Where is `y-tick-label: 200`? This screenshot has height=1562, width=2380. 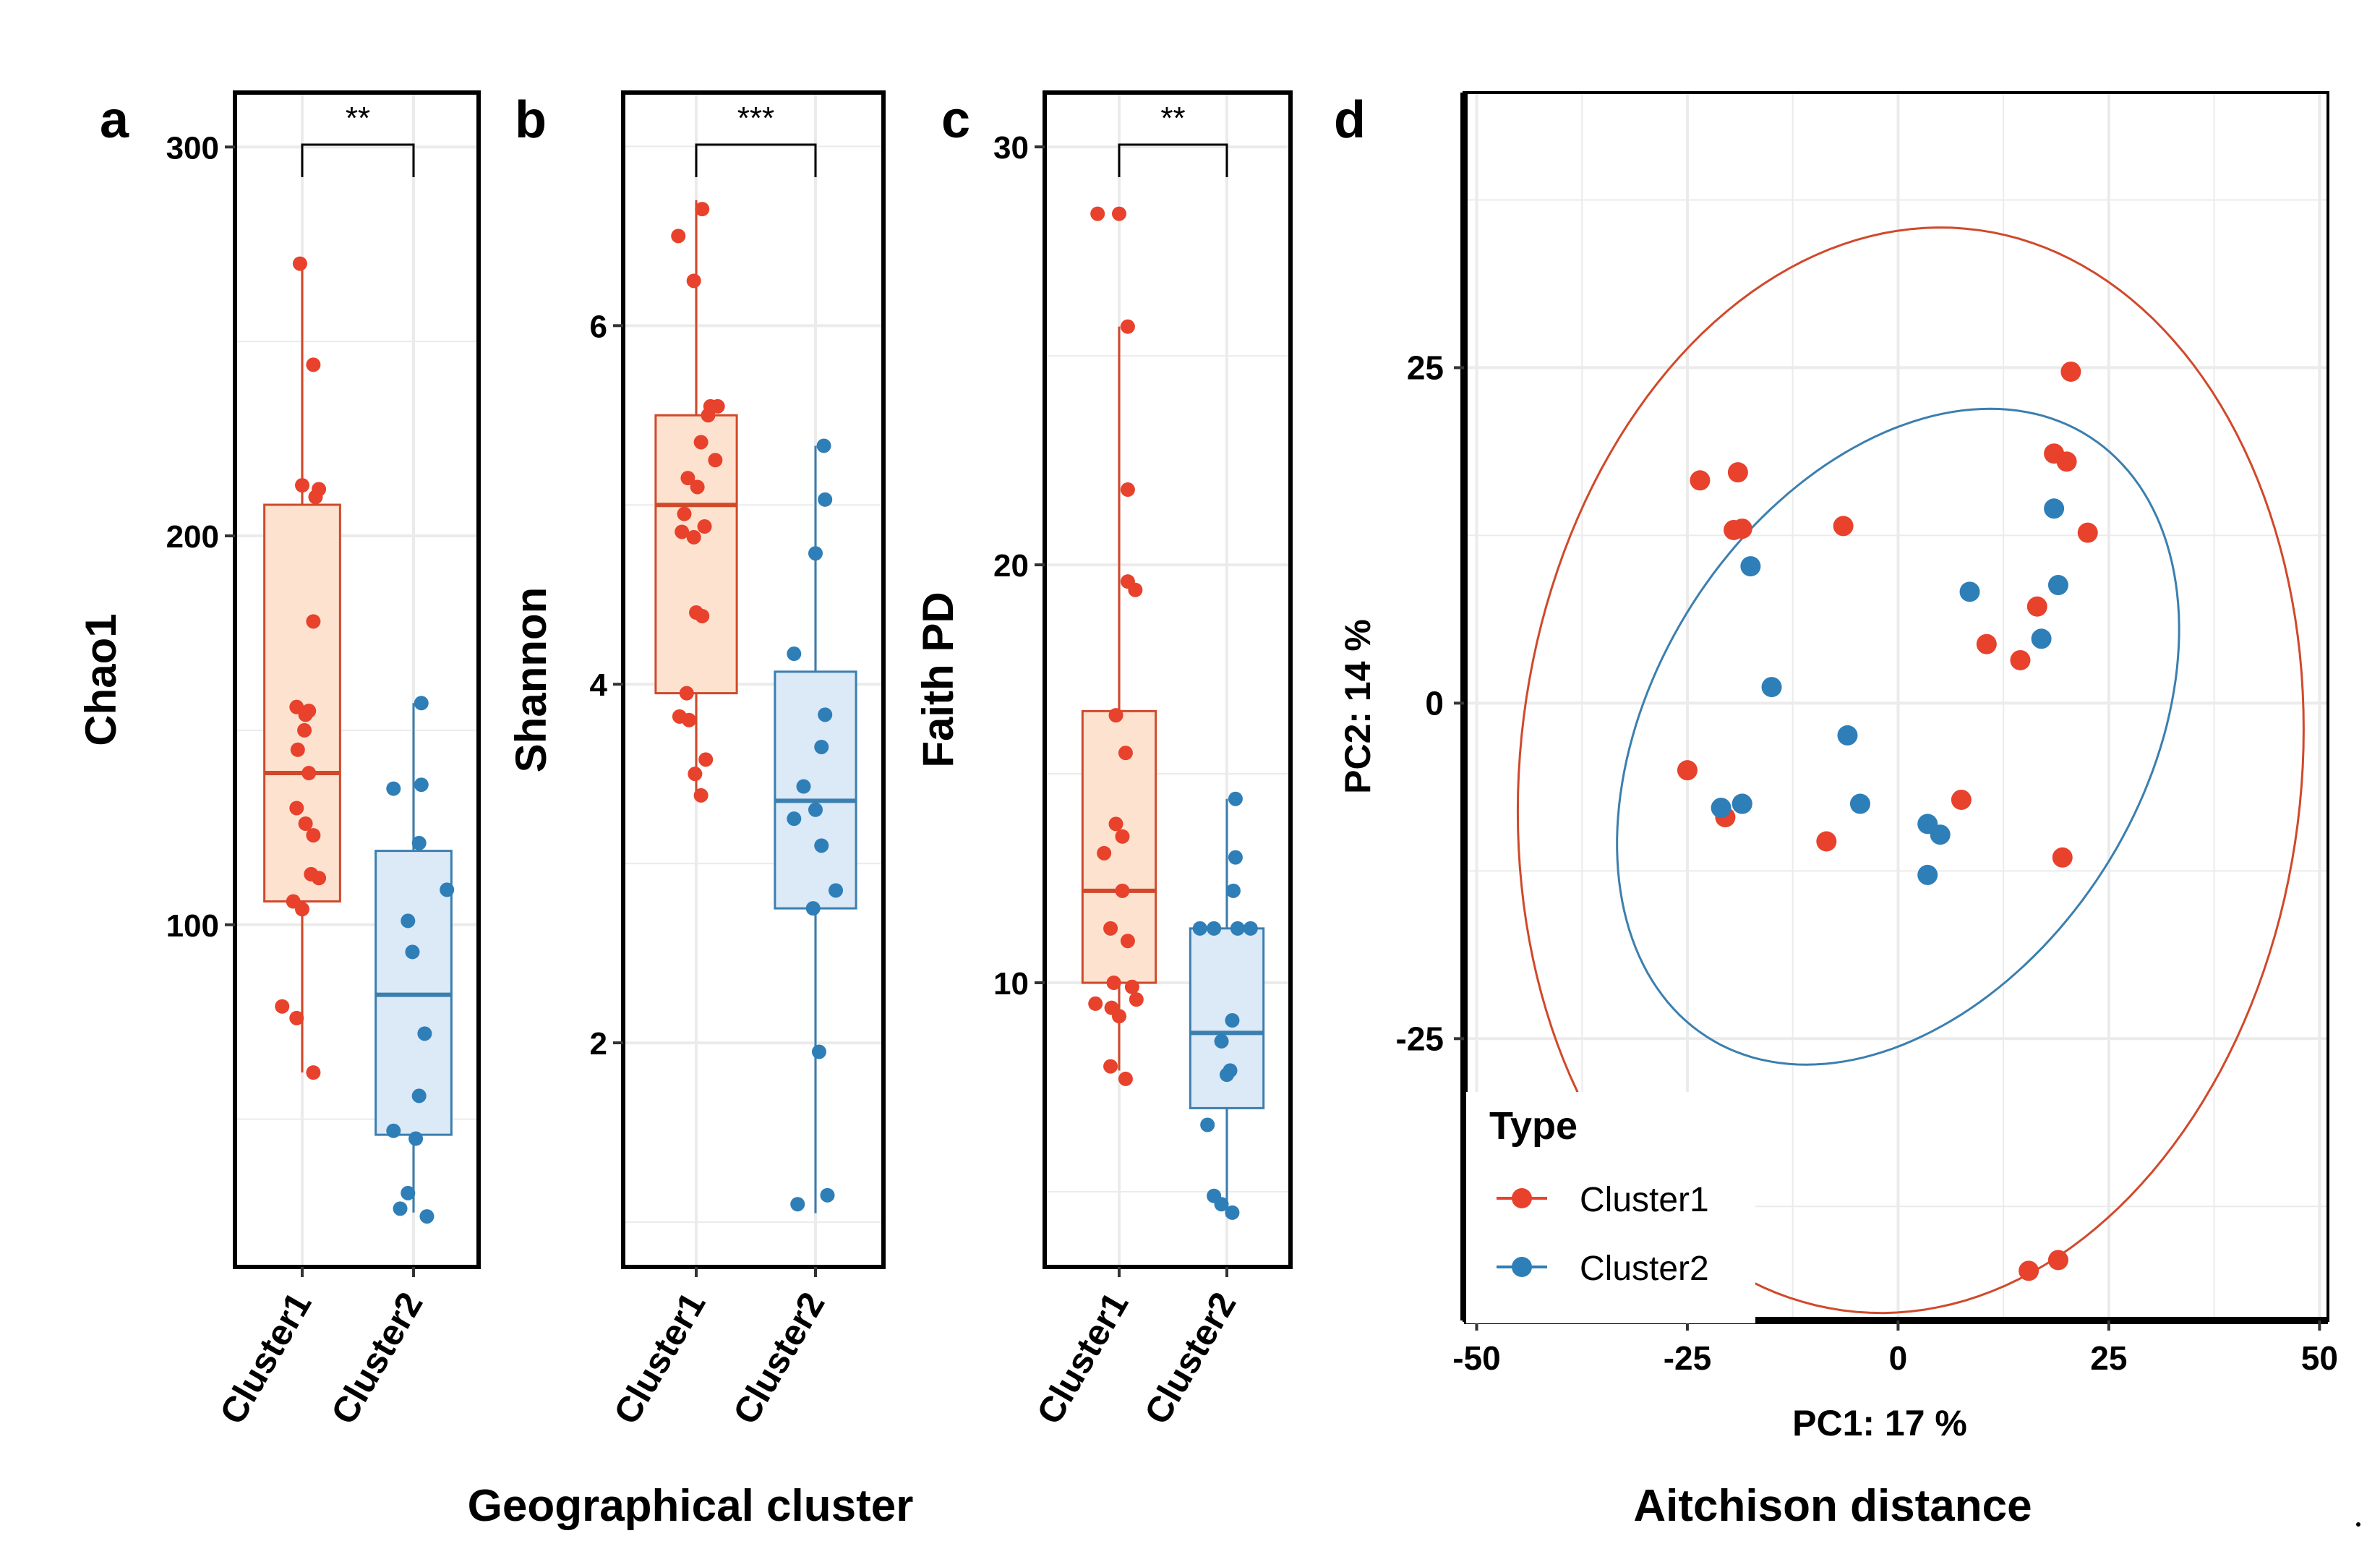
y-tick-label: 200 is located at coordinates (192, 537).